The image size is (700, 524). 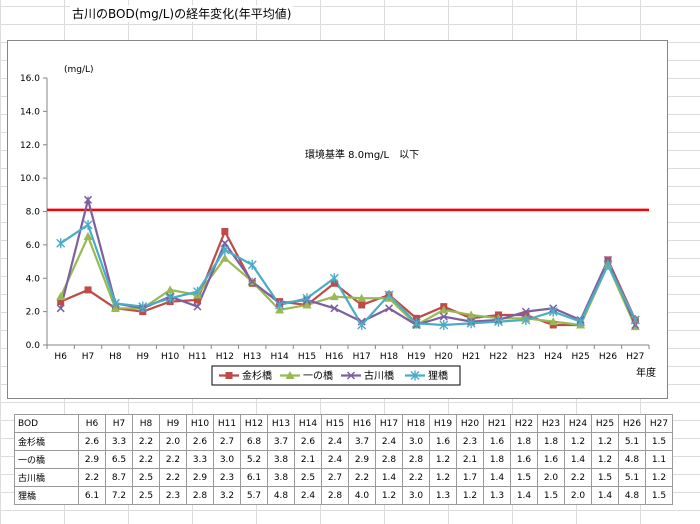 What do you see at coordinates (252, 357) in the screenshot?
I see `x-tick-label: H13` at bounding box center [252, 357].